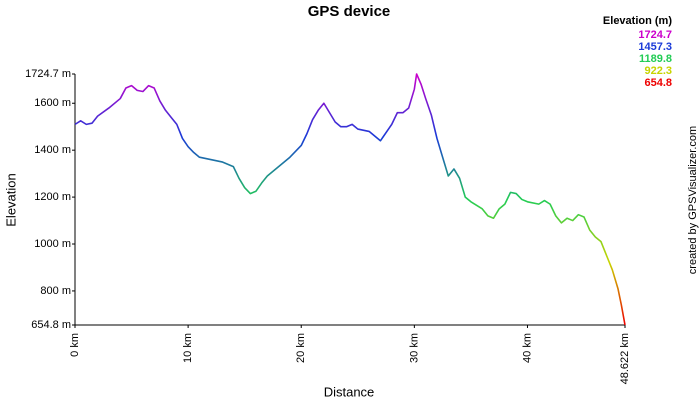 This screenshot has width=700, height=400. What do you see at coordinates (48, 74) in the screenshot?
I see `y-tick-label: 1724.7 m` at bounding box center [48, 74].